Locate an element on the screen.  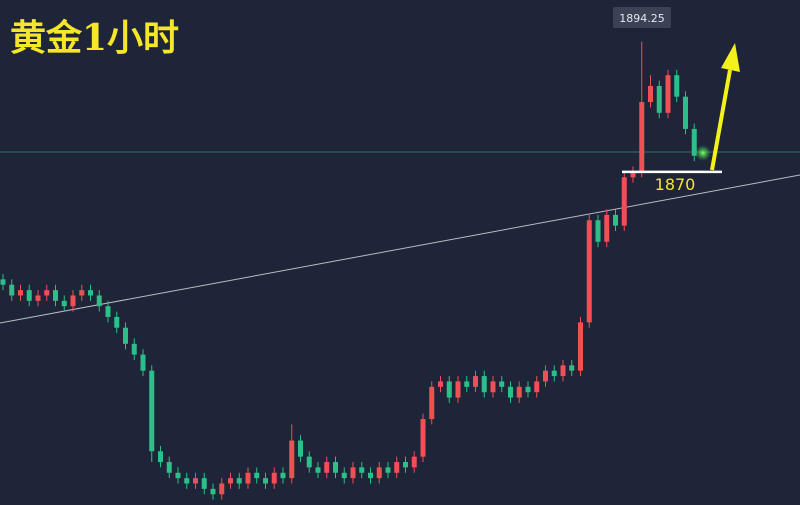
arrow-shaft is located at coordinates (721, 120).